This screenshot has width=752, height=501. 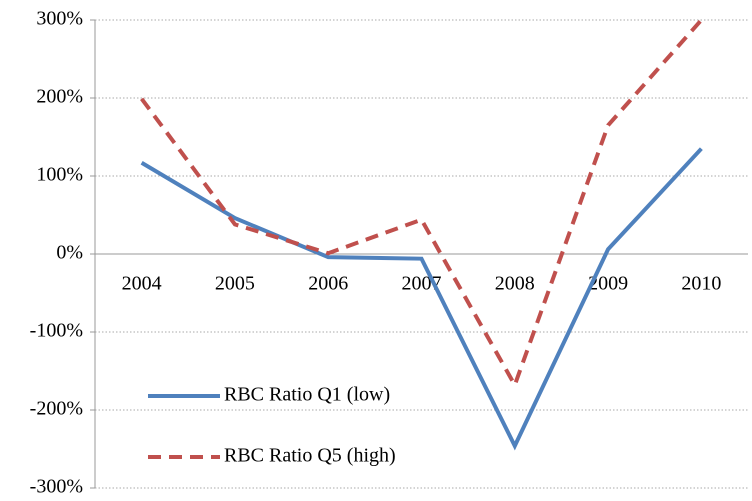 I want to click on y-tick-label: 100%, so click(x=59, y=175).